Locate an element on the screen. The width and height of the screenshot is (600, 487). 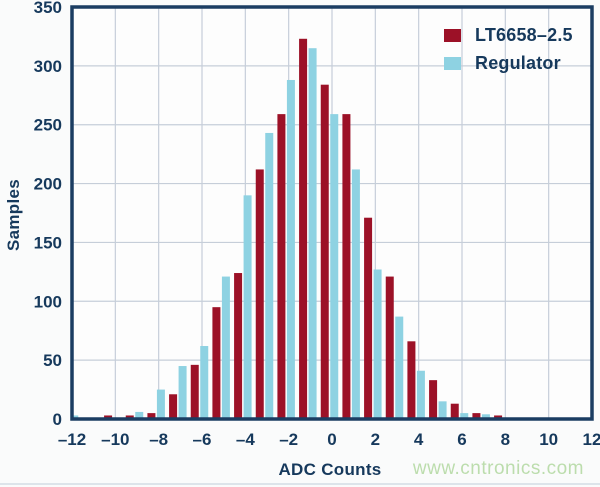
legend-label-regulator: Regulator is located at coordinates (518, 63).